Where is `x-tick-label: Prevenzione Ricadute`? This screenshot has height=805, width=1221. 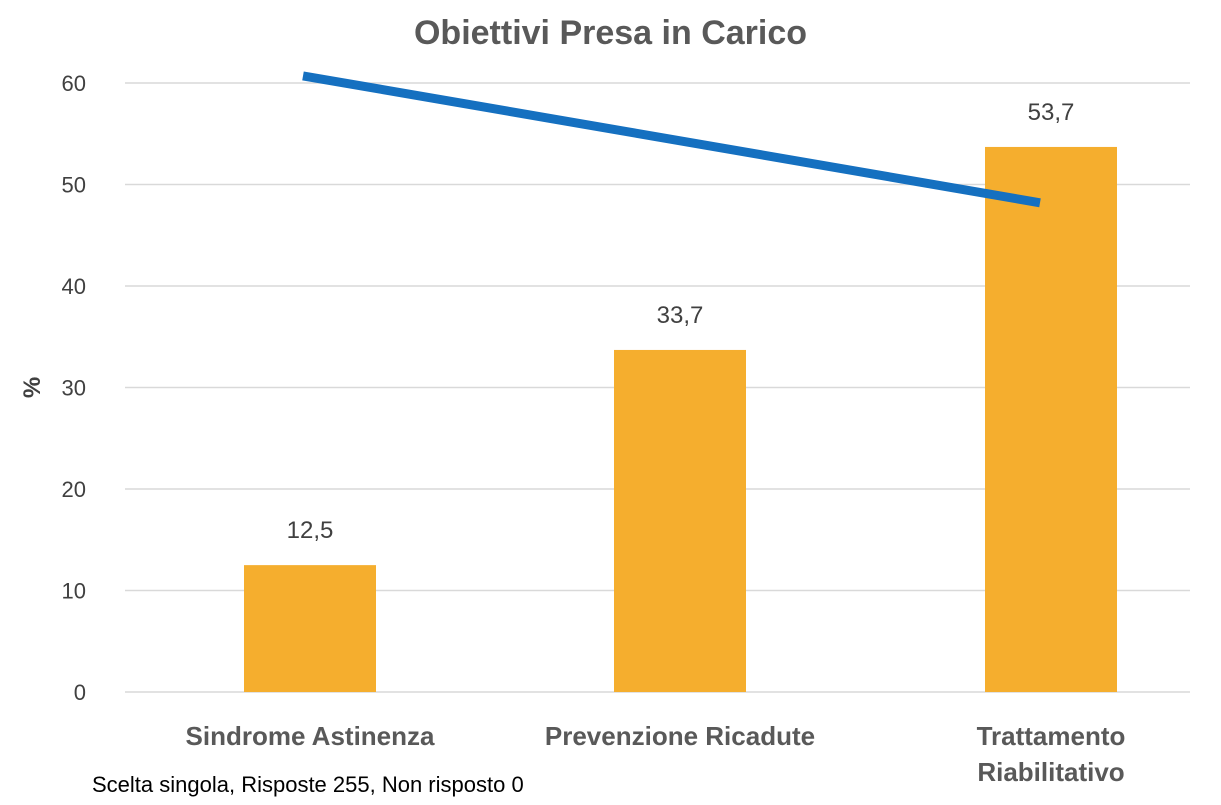 x-tick-label: Prevenzione Ricadute is located at coordinates (680, 736).